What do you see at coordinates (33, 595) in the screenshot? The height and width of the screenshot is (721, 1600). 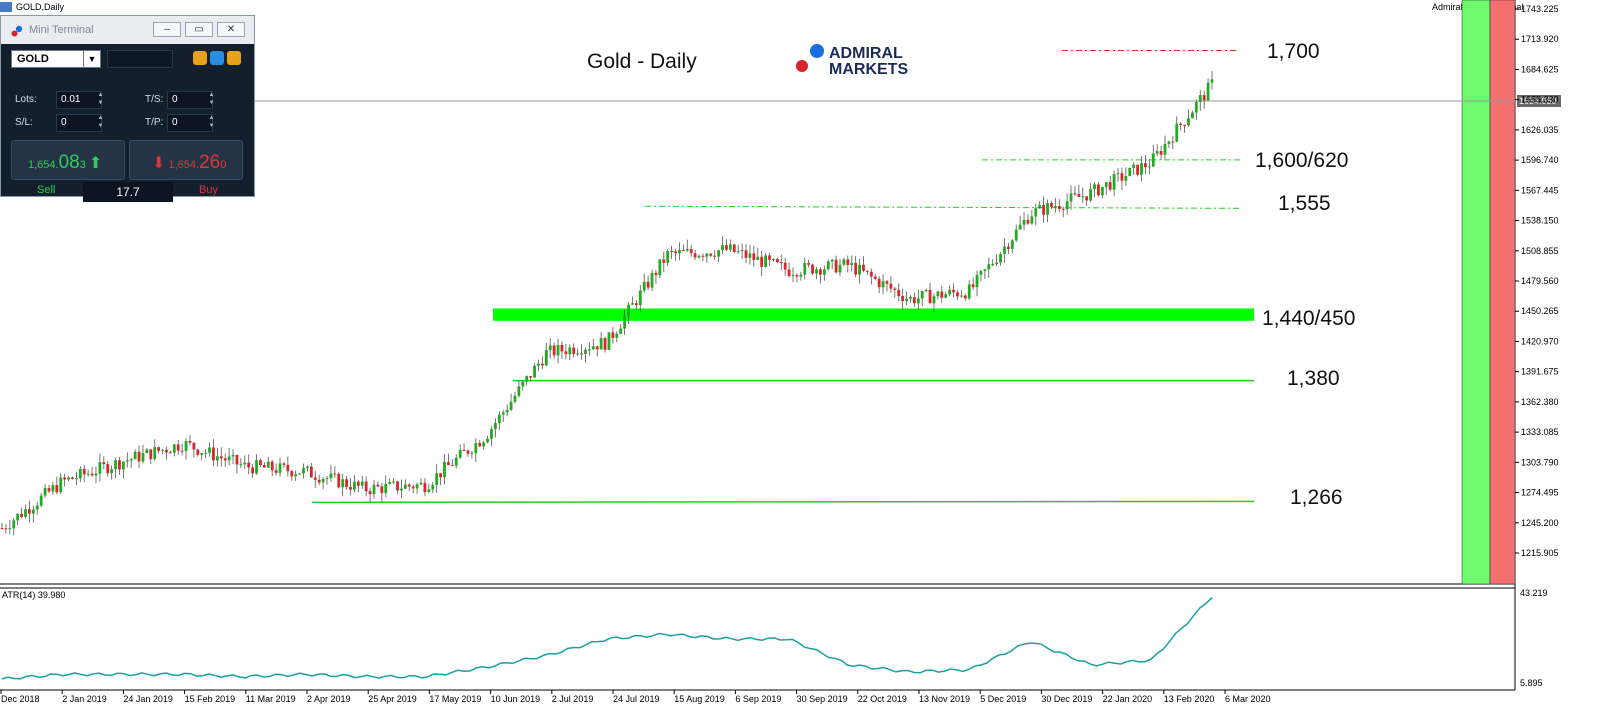 I see `atr-label: ATR(14) 39.980` at bounding box center [33, 595].